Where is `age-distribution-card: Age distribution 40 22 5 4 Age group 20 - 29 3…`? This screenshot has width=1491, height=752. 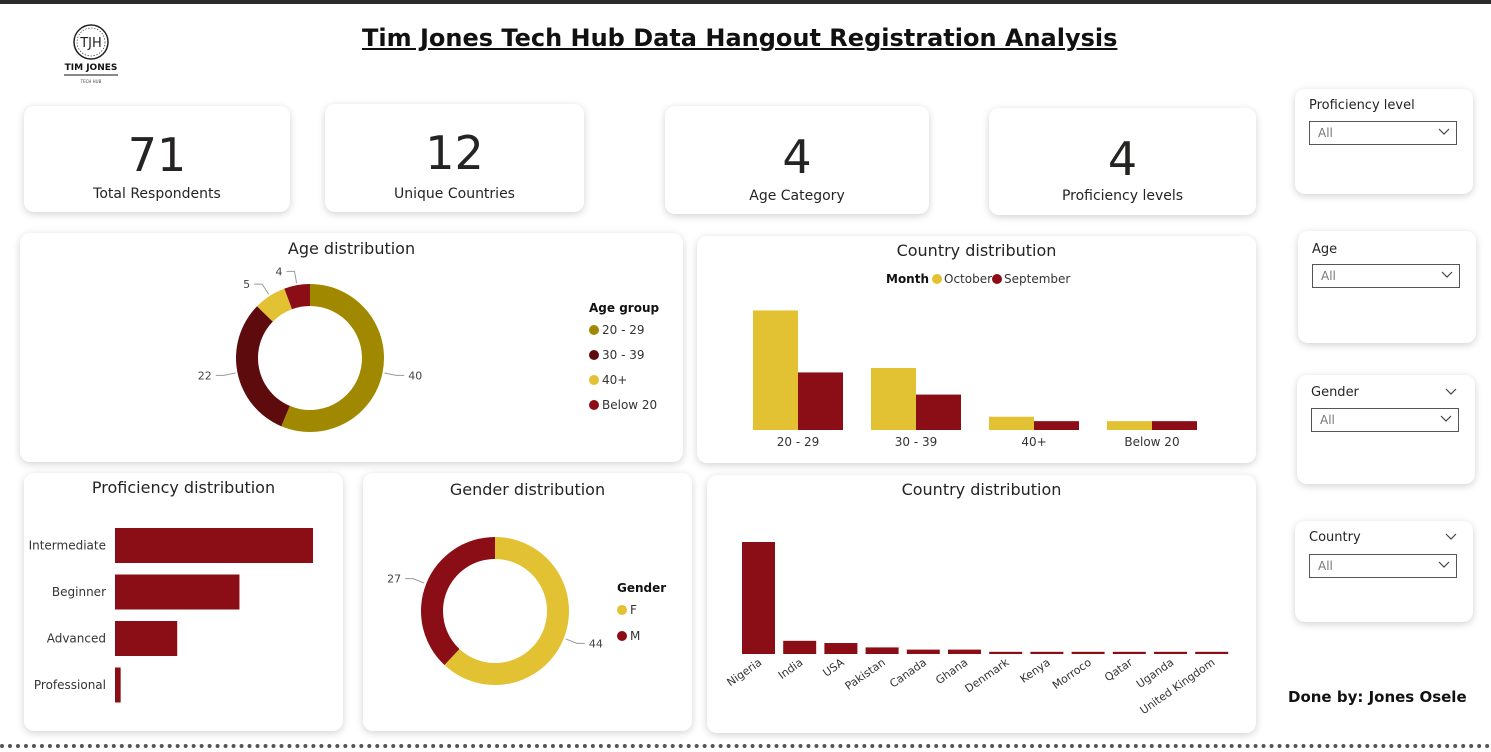
age-distribution-card: Age distribution 40 22 5 4 Age group 20 - 29 3… is located at coordinates (351, 347).